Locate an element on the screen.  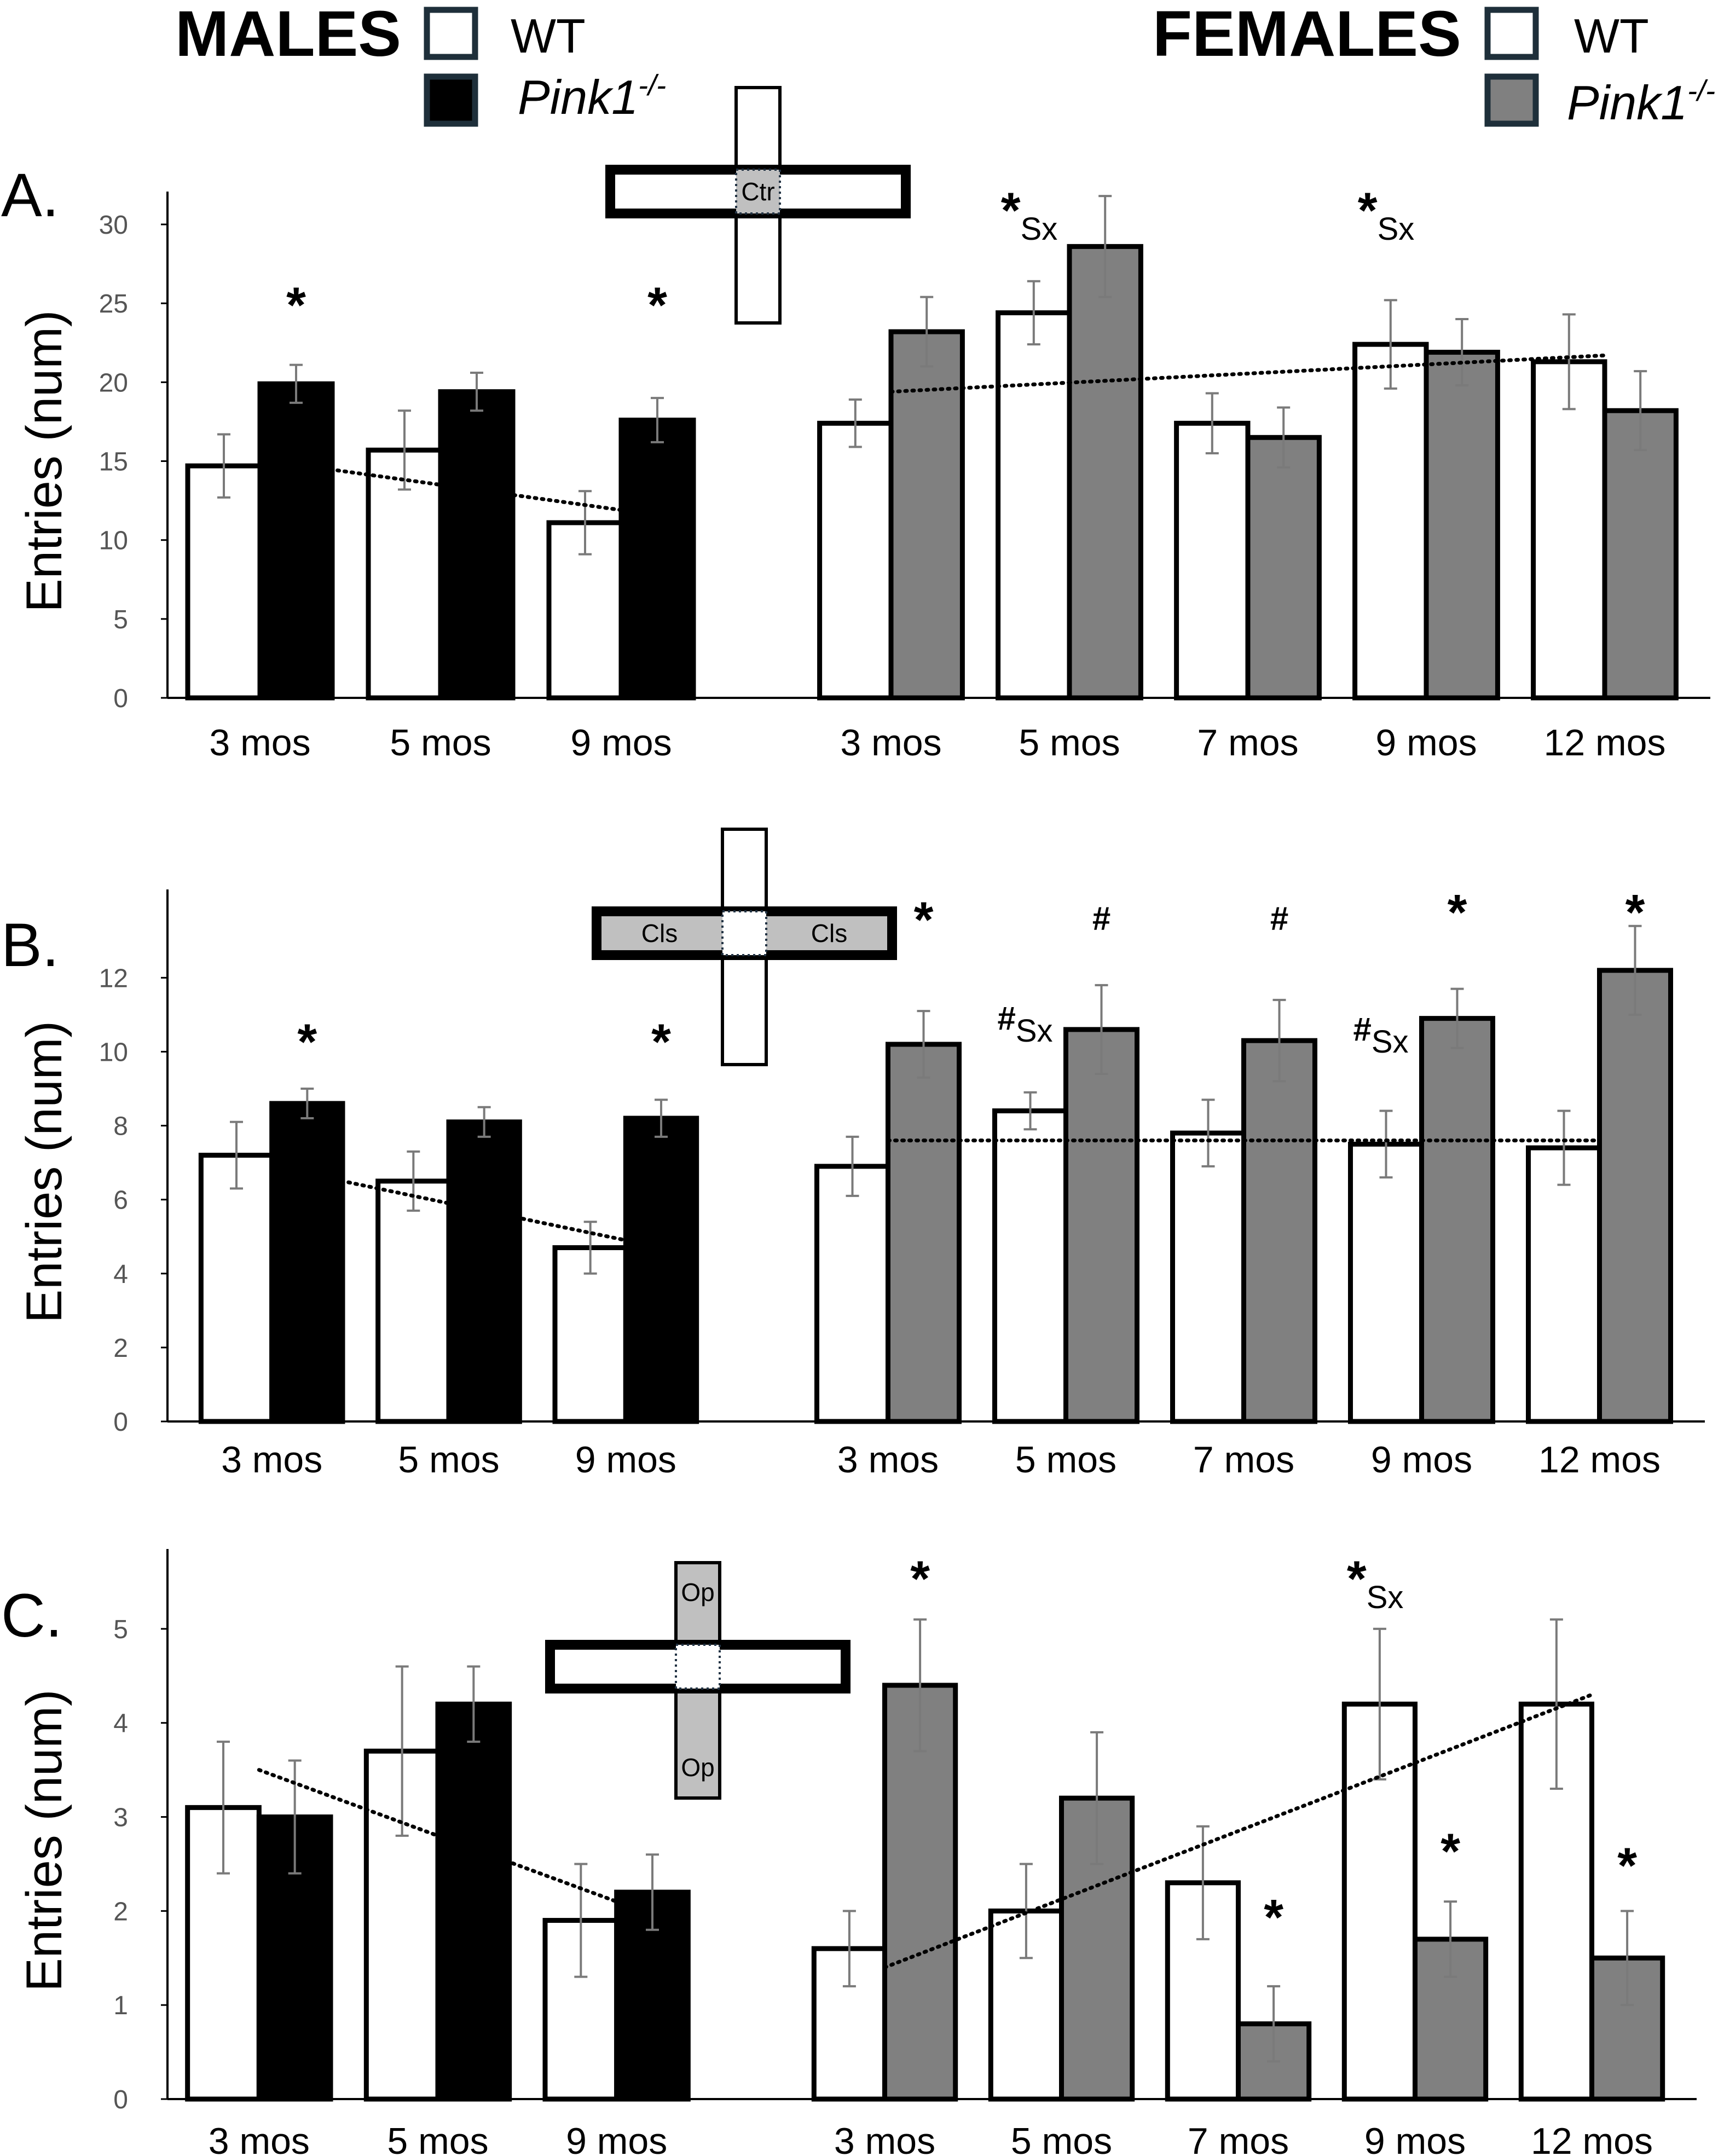
maze-zone-label: Op is located at coordinates (697, 1767).